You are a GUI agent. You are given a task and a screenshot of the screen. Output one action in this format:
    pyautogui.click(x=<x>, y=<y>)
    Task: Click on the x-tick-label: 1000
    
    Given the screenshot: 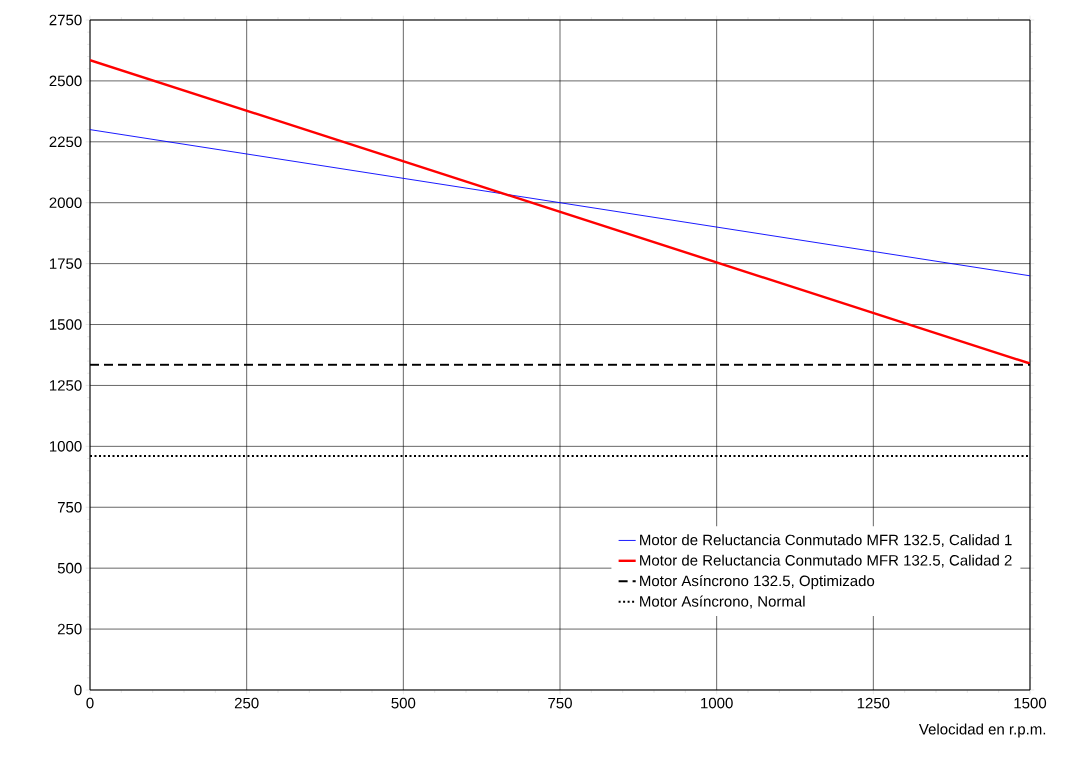 What is the action you would take?
    pyautogui.click(x=717, y=703)
    